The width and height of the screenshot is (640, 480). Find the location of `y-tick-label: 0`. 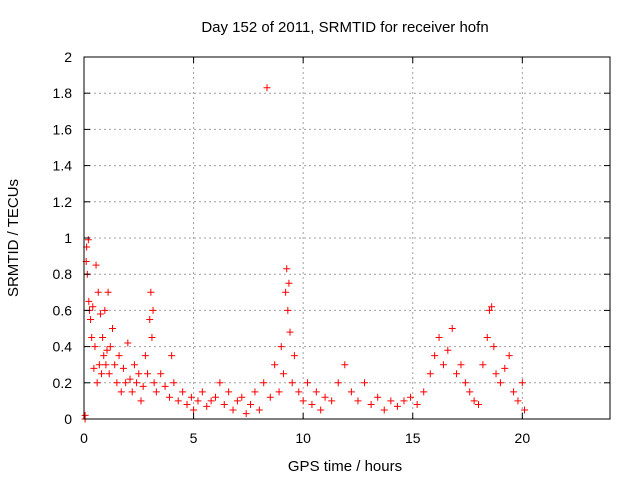

y-tick-label: 0 is located at coordinates (68, 419).